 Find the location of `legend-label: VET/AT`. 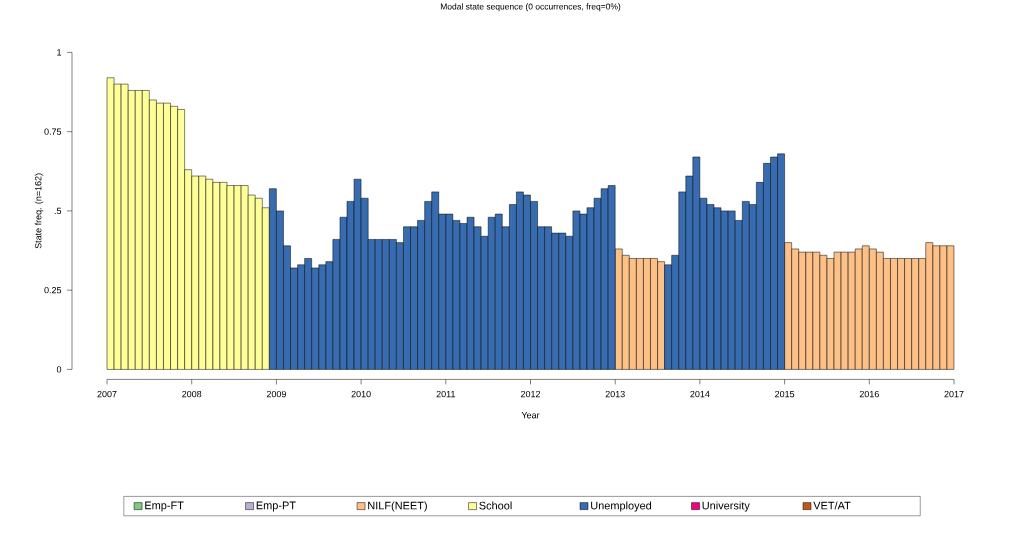

legend-label: VET/AT is located at coordinates (832, 505).